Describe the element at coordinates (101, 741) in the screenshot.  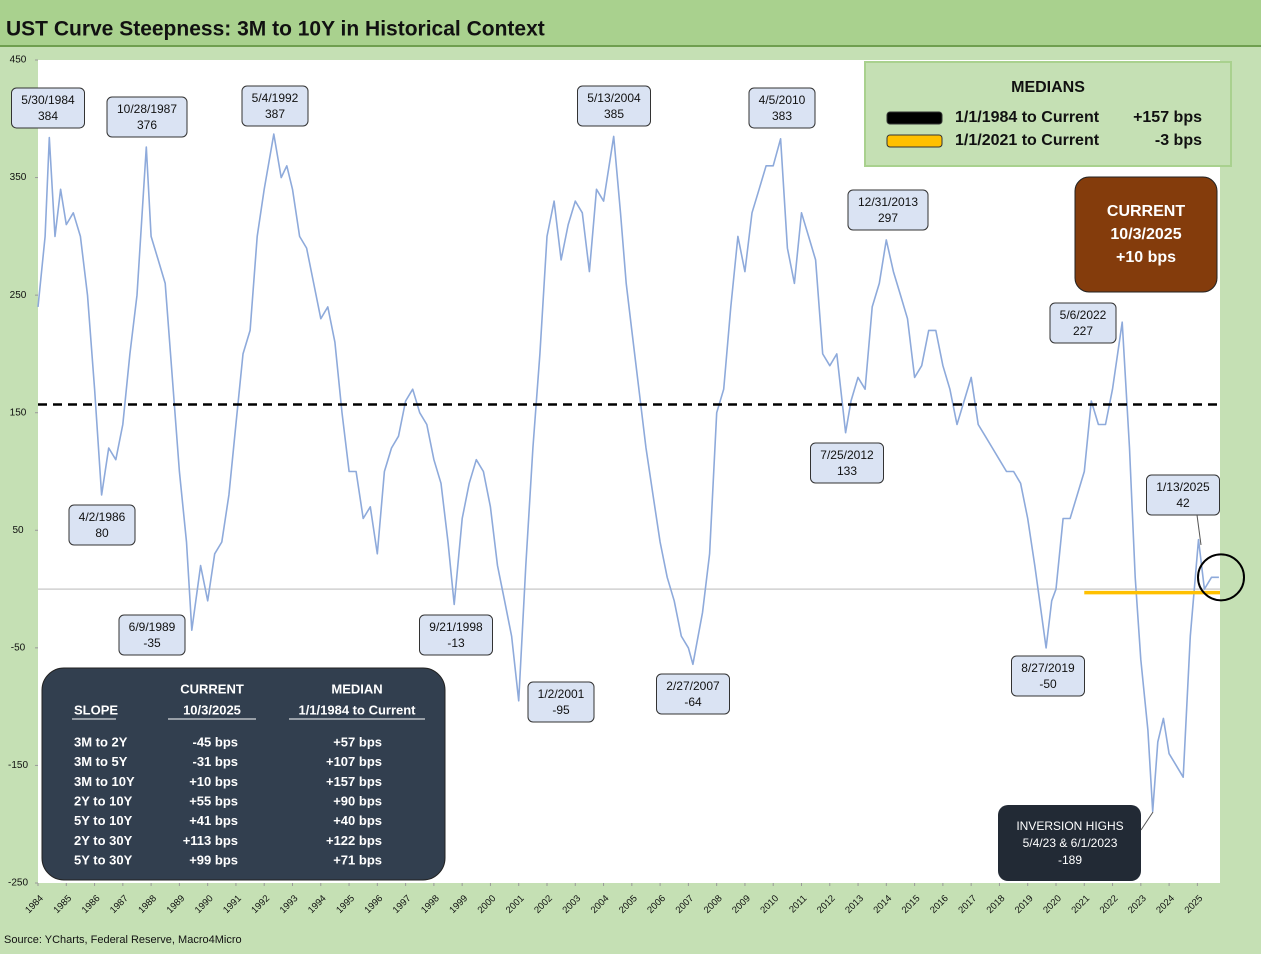
I see `table-cell: 3M to 2Y` at that location.